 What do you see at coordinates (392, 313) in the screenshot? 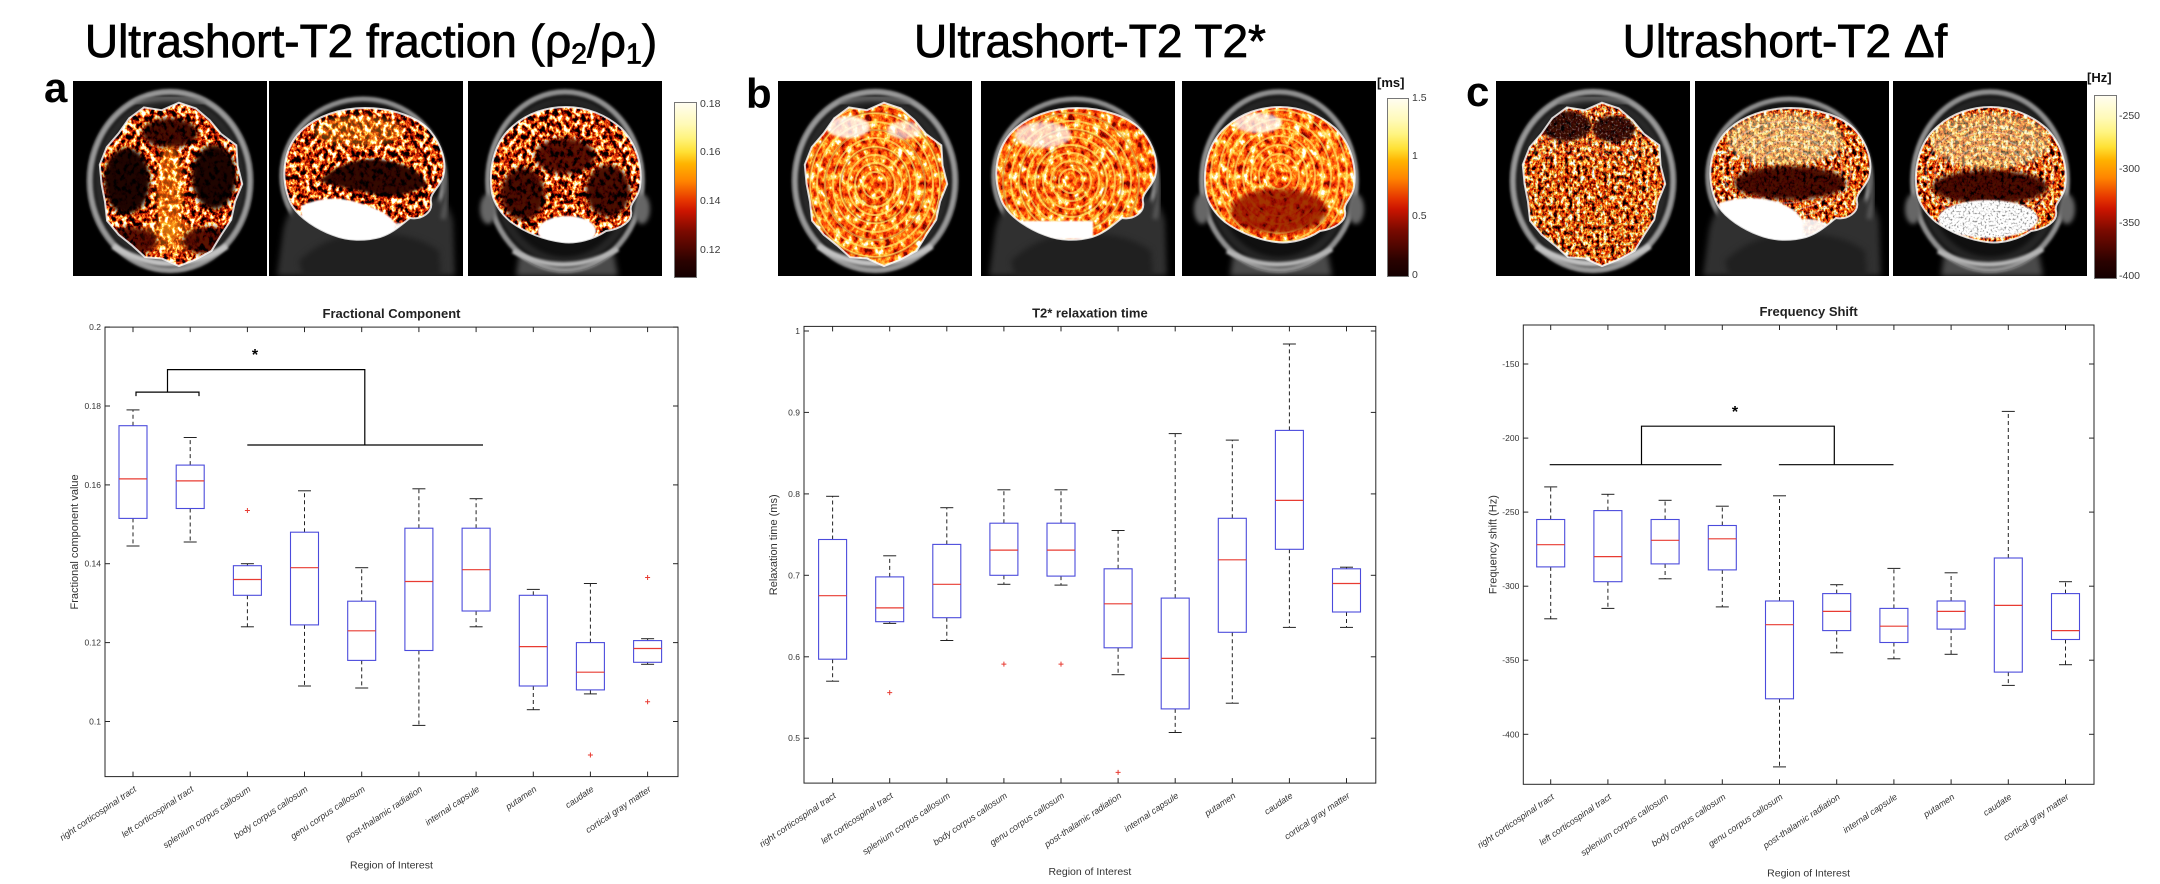
I see `svg-text: Fractional Component` at bounding box center [392, 313].